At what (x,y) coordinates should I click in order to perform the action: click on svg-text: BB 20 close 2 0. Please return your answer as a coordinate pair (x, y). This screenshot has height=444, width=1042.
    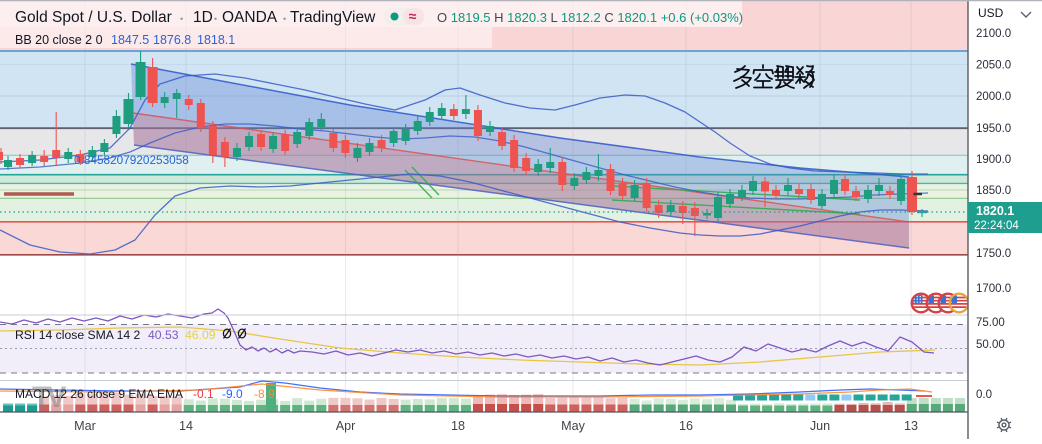
    Looking at the image, I should click on (59, 40).